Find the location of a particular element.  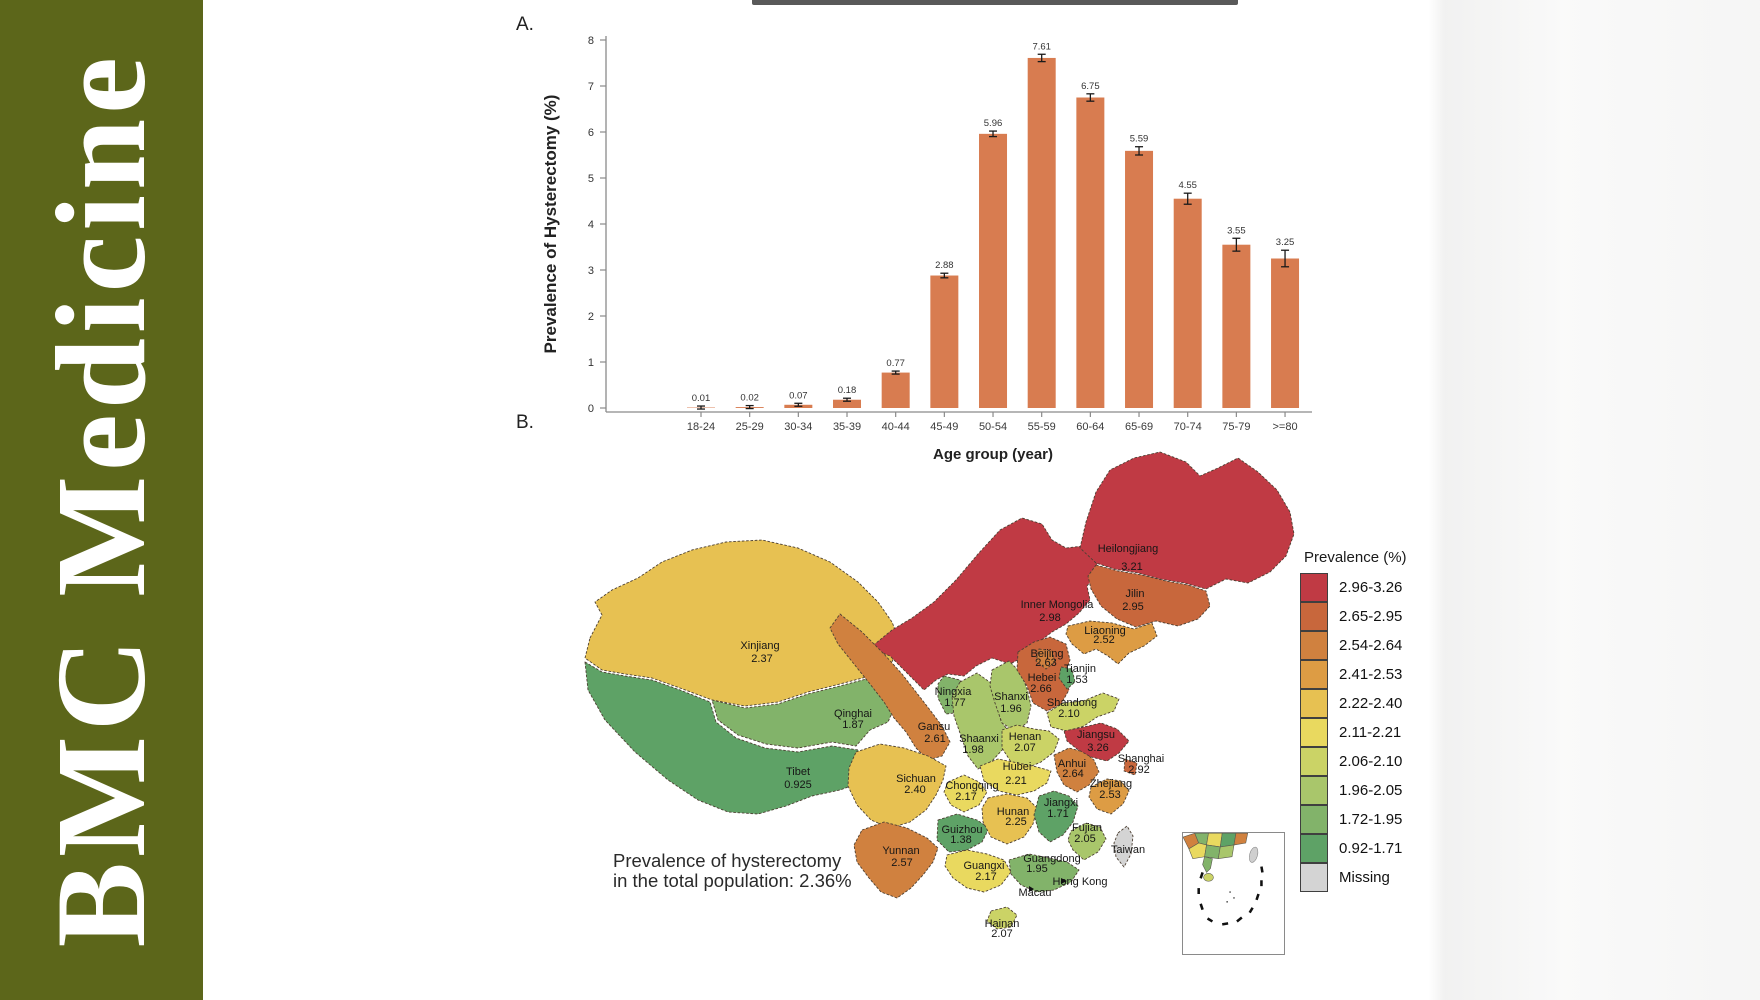

province-henan is located at coordinates (1030, 746).